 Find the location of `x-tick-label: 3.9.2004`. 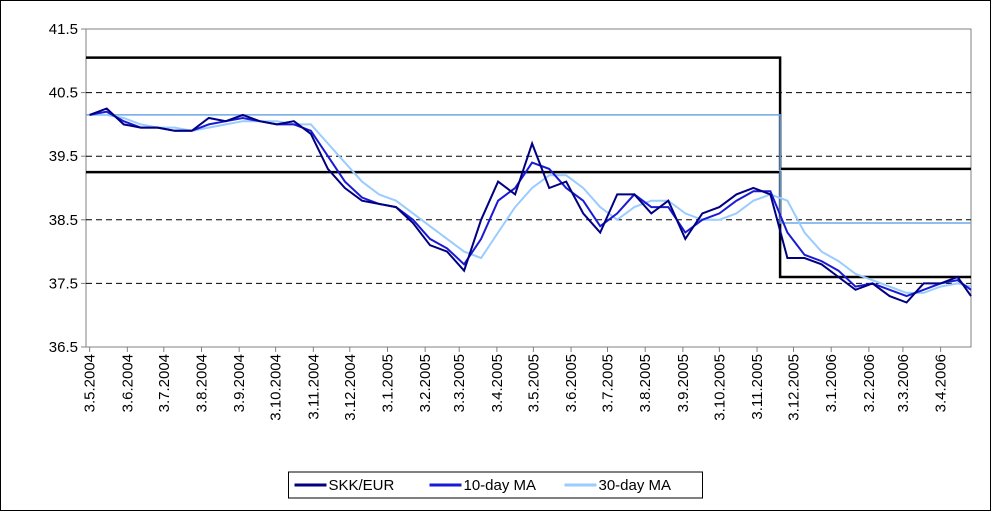

x-tick-label: 3.9.2004 is located at coordinates (239, 383).